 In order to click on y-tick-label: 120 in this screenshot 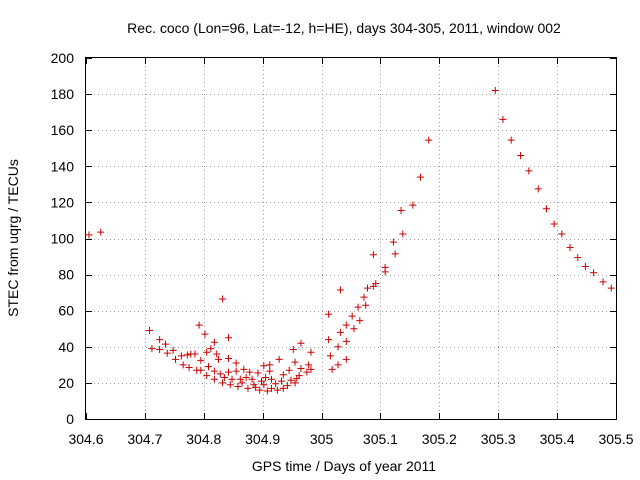, I will do `click(63, 202)`.